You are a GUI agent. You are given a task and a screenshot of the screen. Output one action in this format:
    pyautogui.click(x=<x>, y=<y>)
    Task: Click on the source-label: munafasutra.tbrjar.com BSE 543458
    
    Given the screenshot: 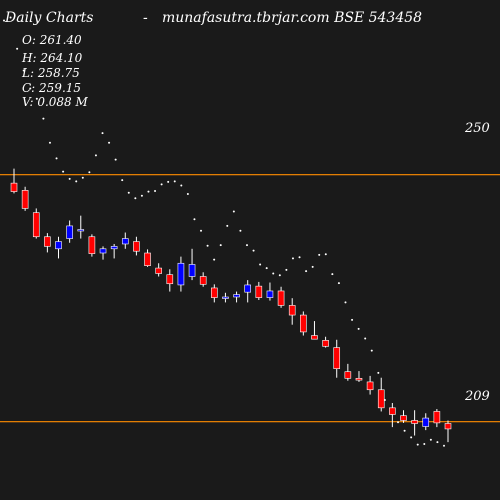 What is the action you would take?
    pyautogui.click(x=292, y=18)
    